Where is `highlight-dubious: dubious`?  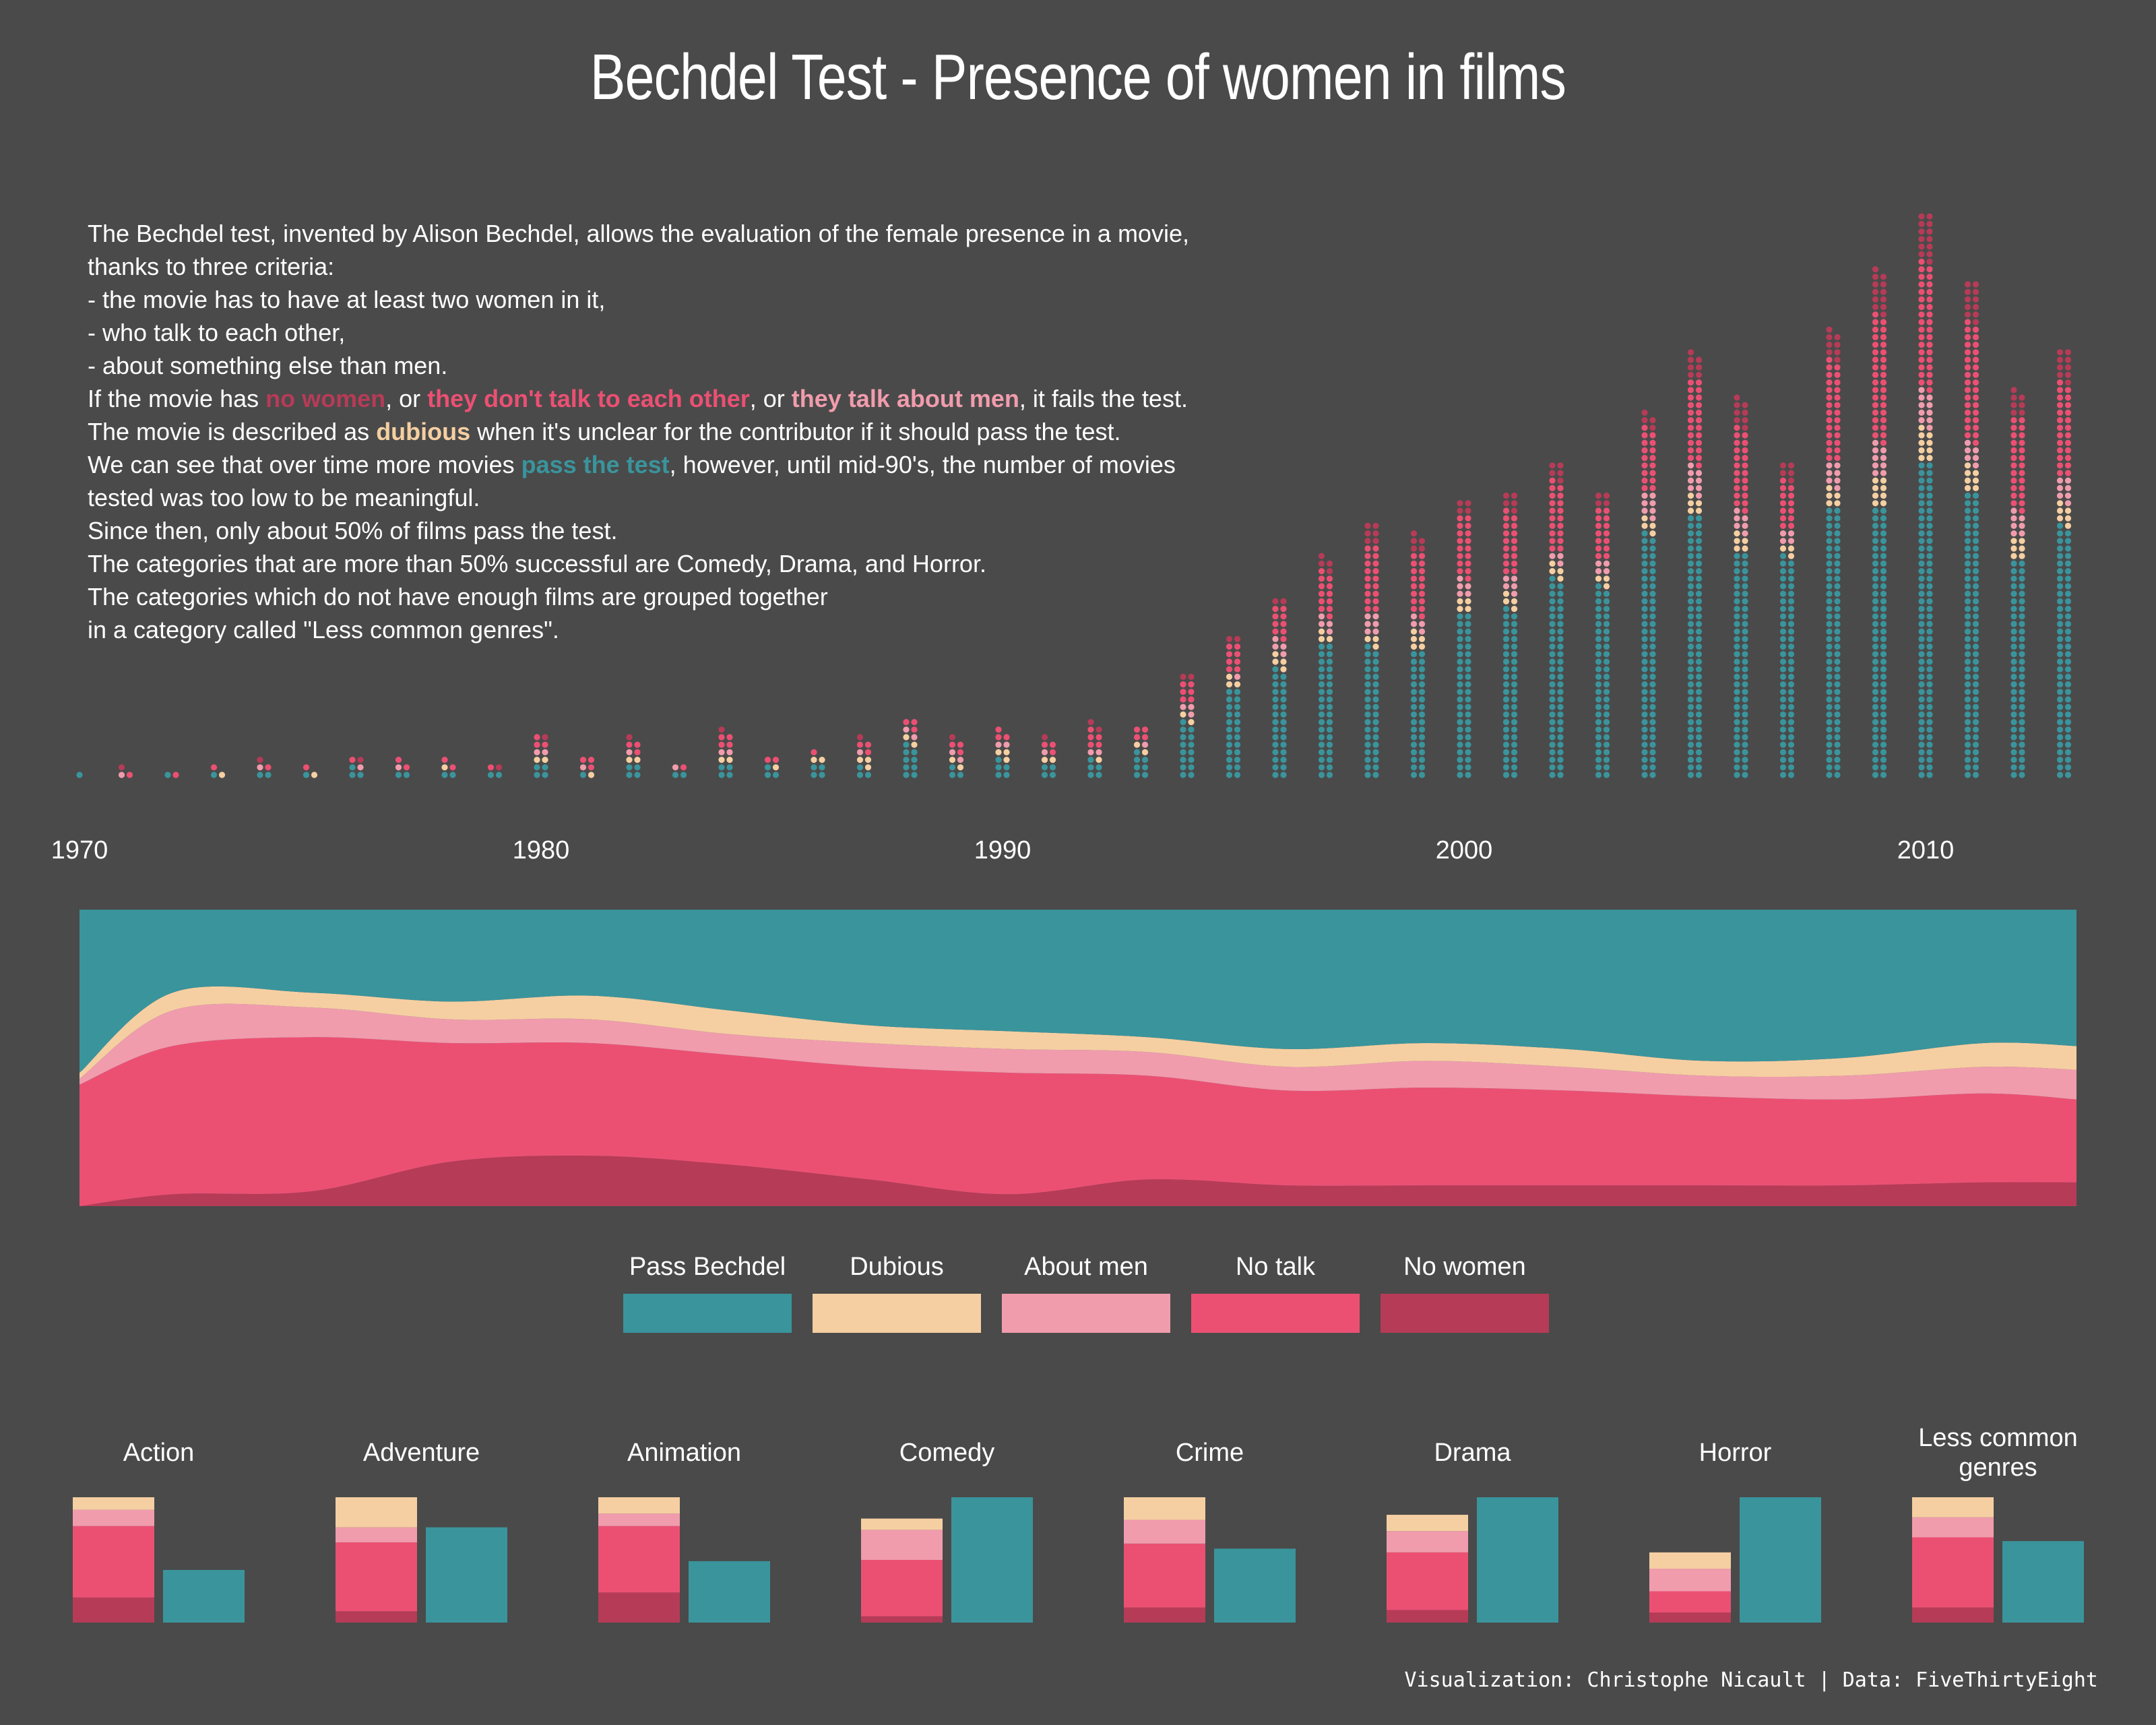
highlight-dubious: dubious is located at coordinates (423, 431).